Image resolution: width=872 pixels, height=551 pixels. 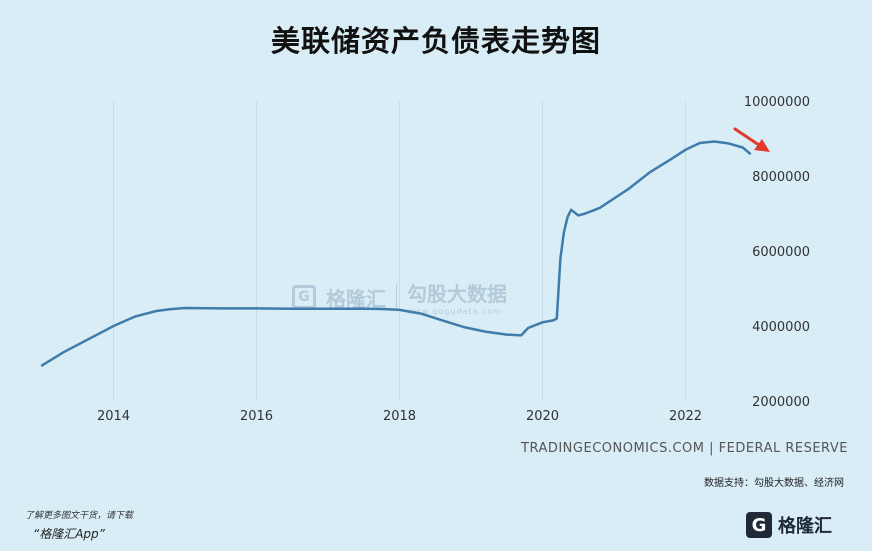 What do you see at coordinates (455, 311) in the screenshot?
I see `watermark-url: www.gogudata.com` at bounding box center [455, 311].